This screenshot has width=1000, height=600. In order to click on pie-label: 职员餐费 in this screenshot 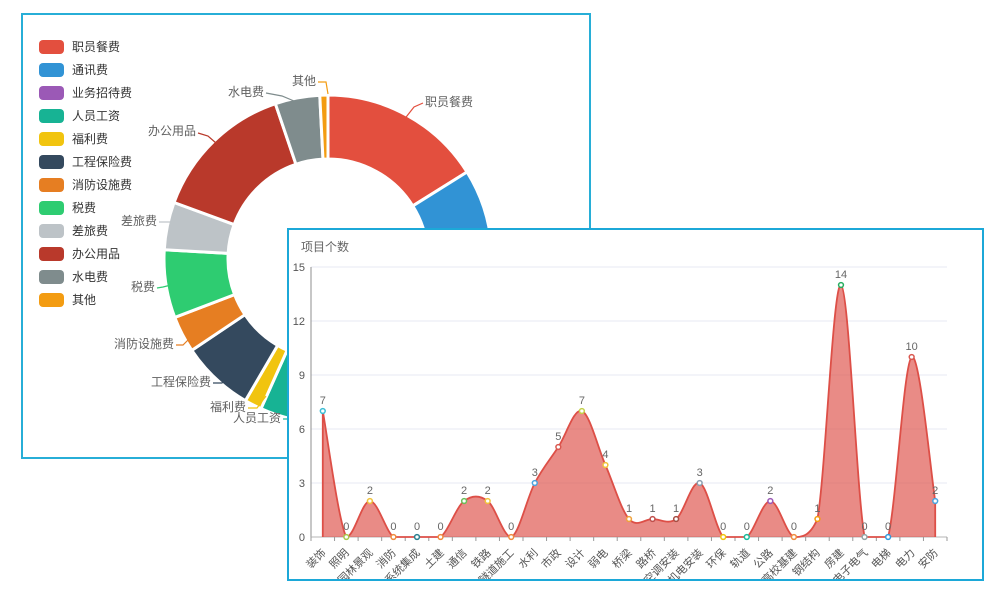, I will do `click(449, 101)`.